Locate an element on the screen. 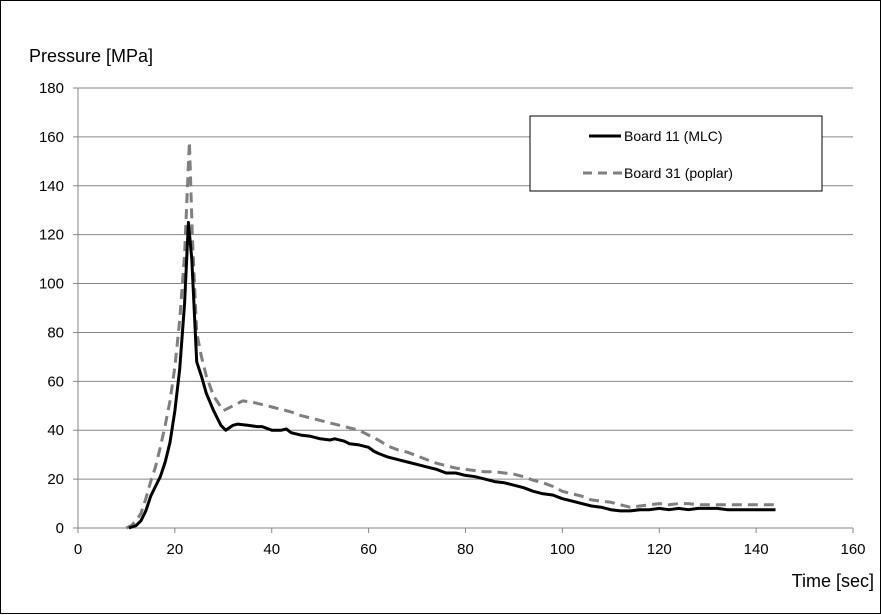 The width and height of the screenshot is (881, 615). x-tick-label: 20 is located at coordinates (175, 549).